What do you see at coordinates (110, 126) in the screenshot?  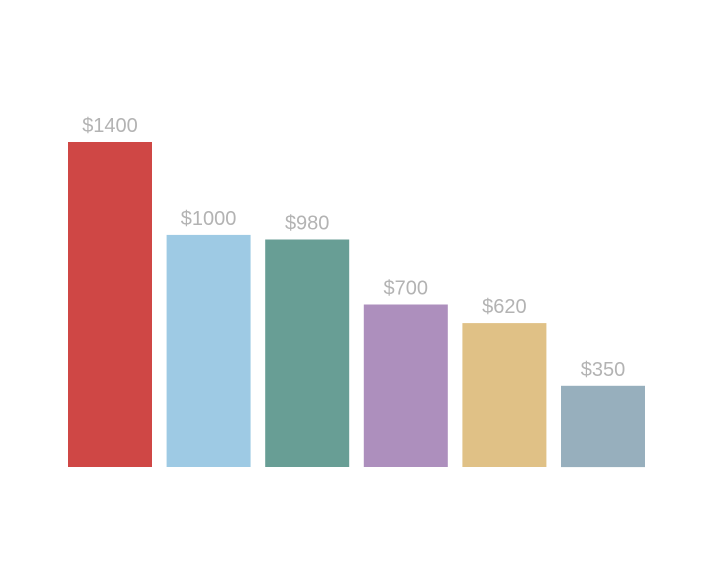 I see `value-label-1: $1400` at bounding box center [110, 126].